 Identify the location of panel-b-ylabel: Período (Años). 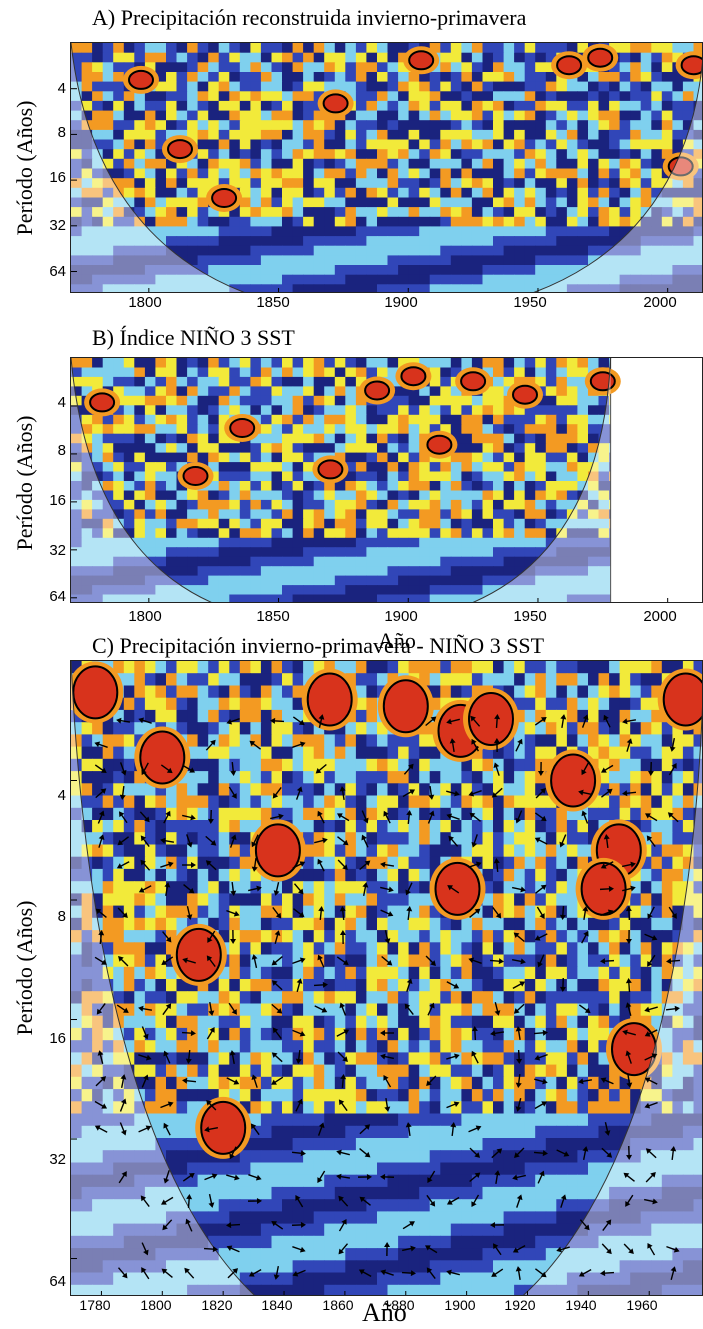
(24, 483).